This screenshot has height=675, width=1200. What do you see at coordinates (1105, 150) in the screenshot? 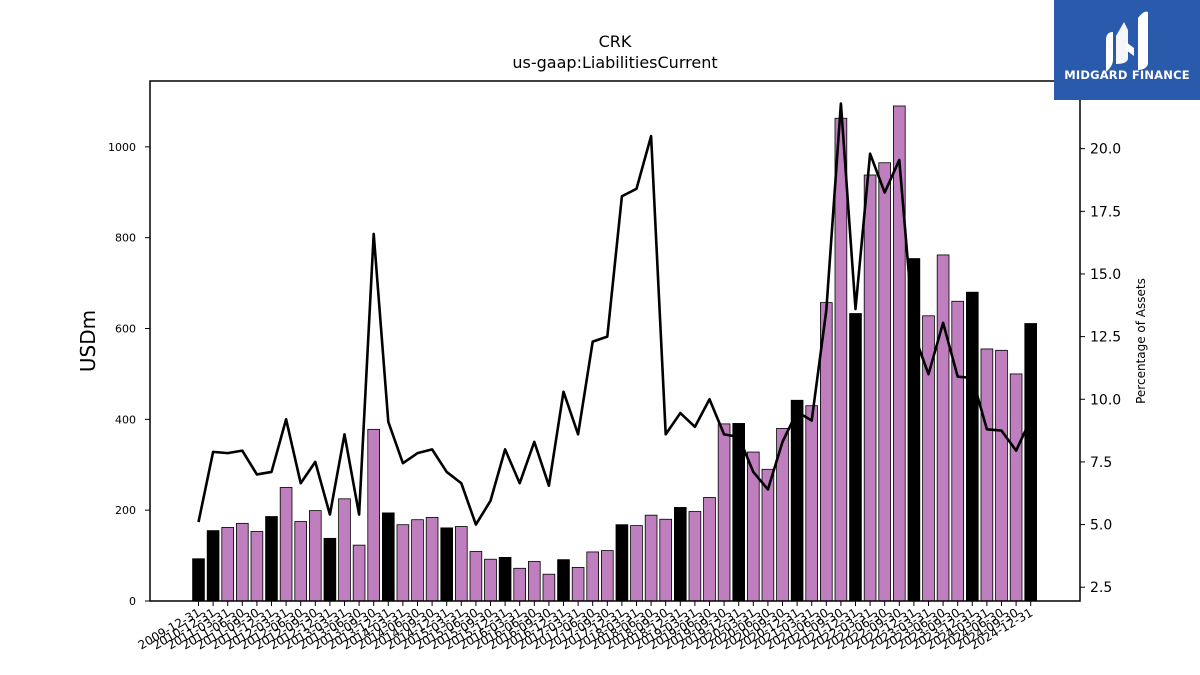
I see `y2-tick-label: 20.0` at bounding box center [1105, 150].